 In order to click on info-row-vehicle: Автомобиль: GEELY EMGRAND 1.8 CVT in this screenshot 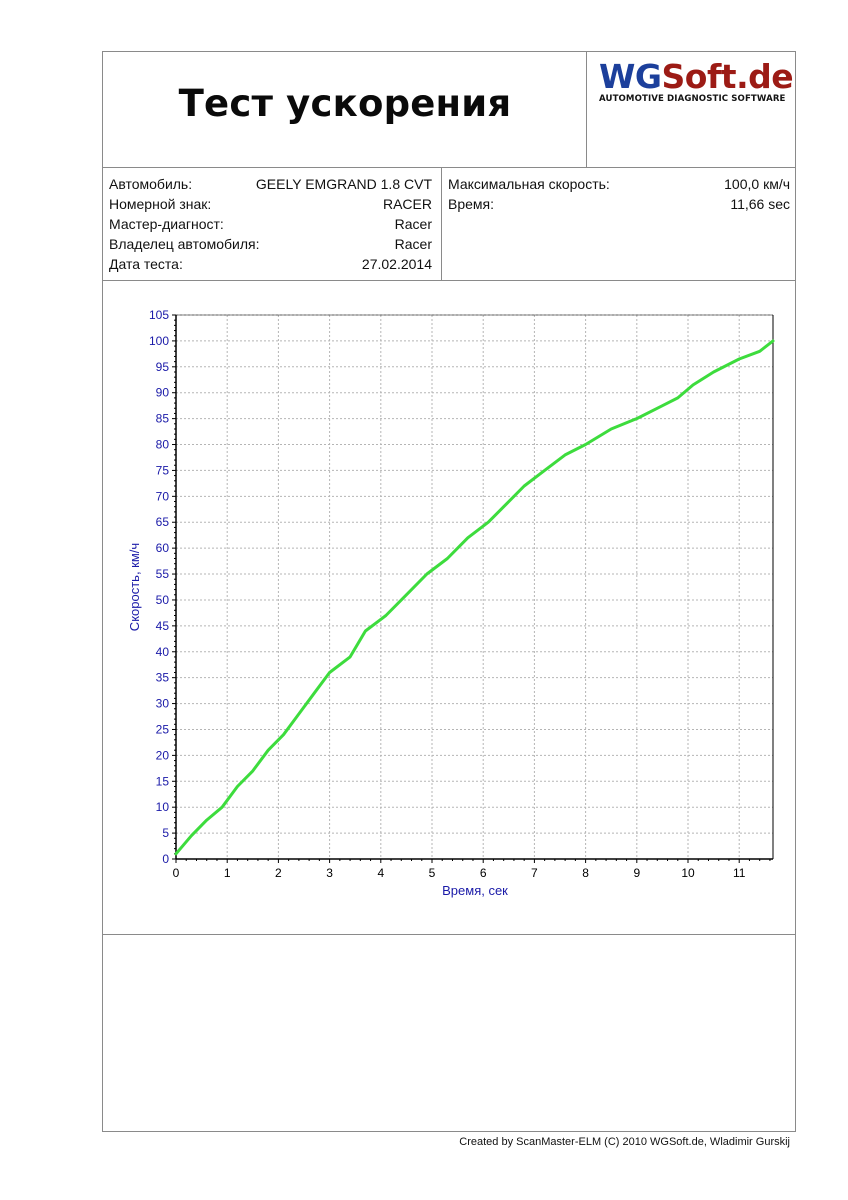, I will do `click(270, 186)`.